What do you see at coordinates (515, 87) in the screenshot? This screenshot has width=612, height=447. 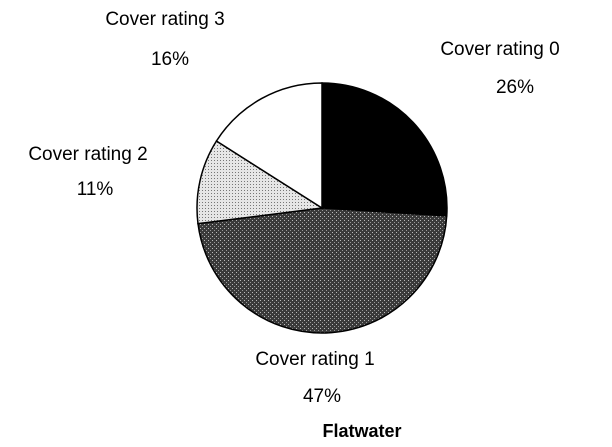 I see `slice-value-label: 26%` at bounding box center [515, 87].